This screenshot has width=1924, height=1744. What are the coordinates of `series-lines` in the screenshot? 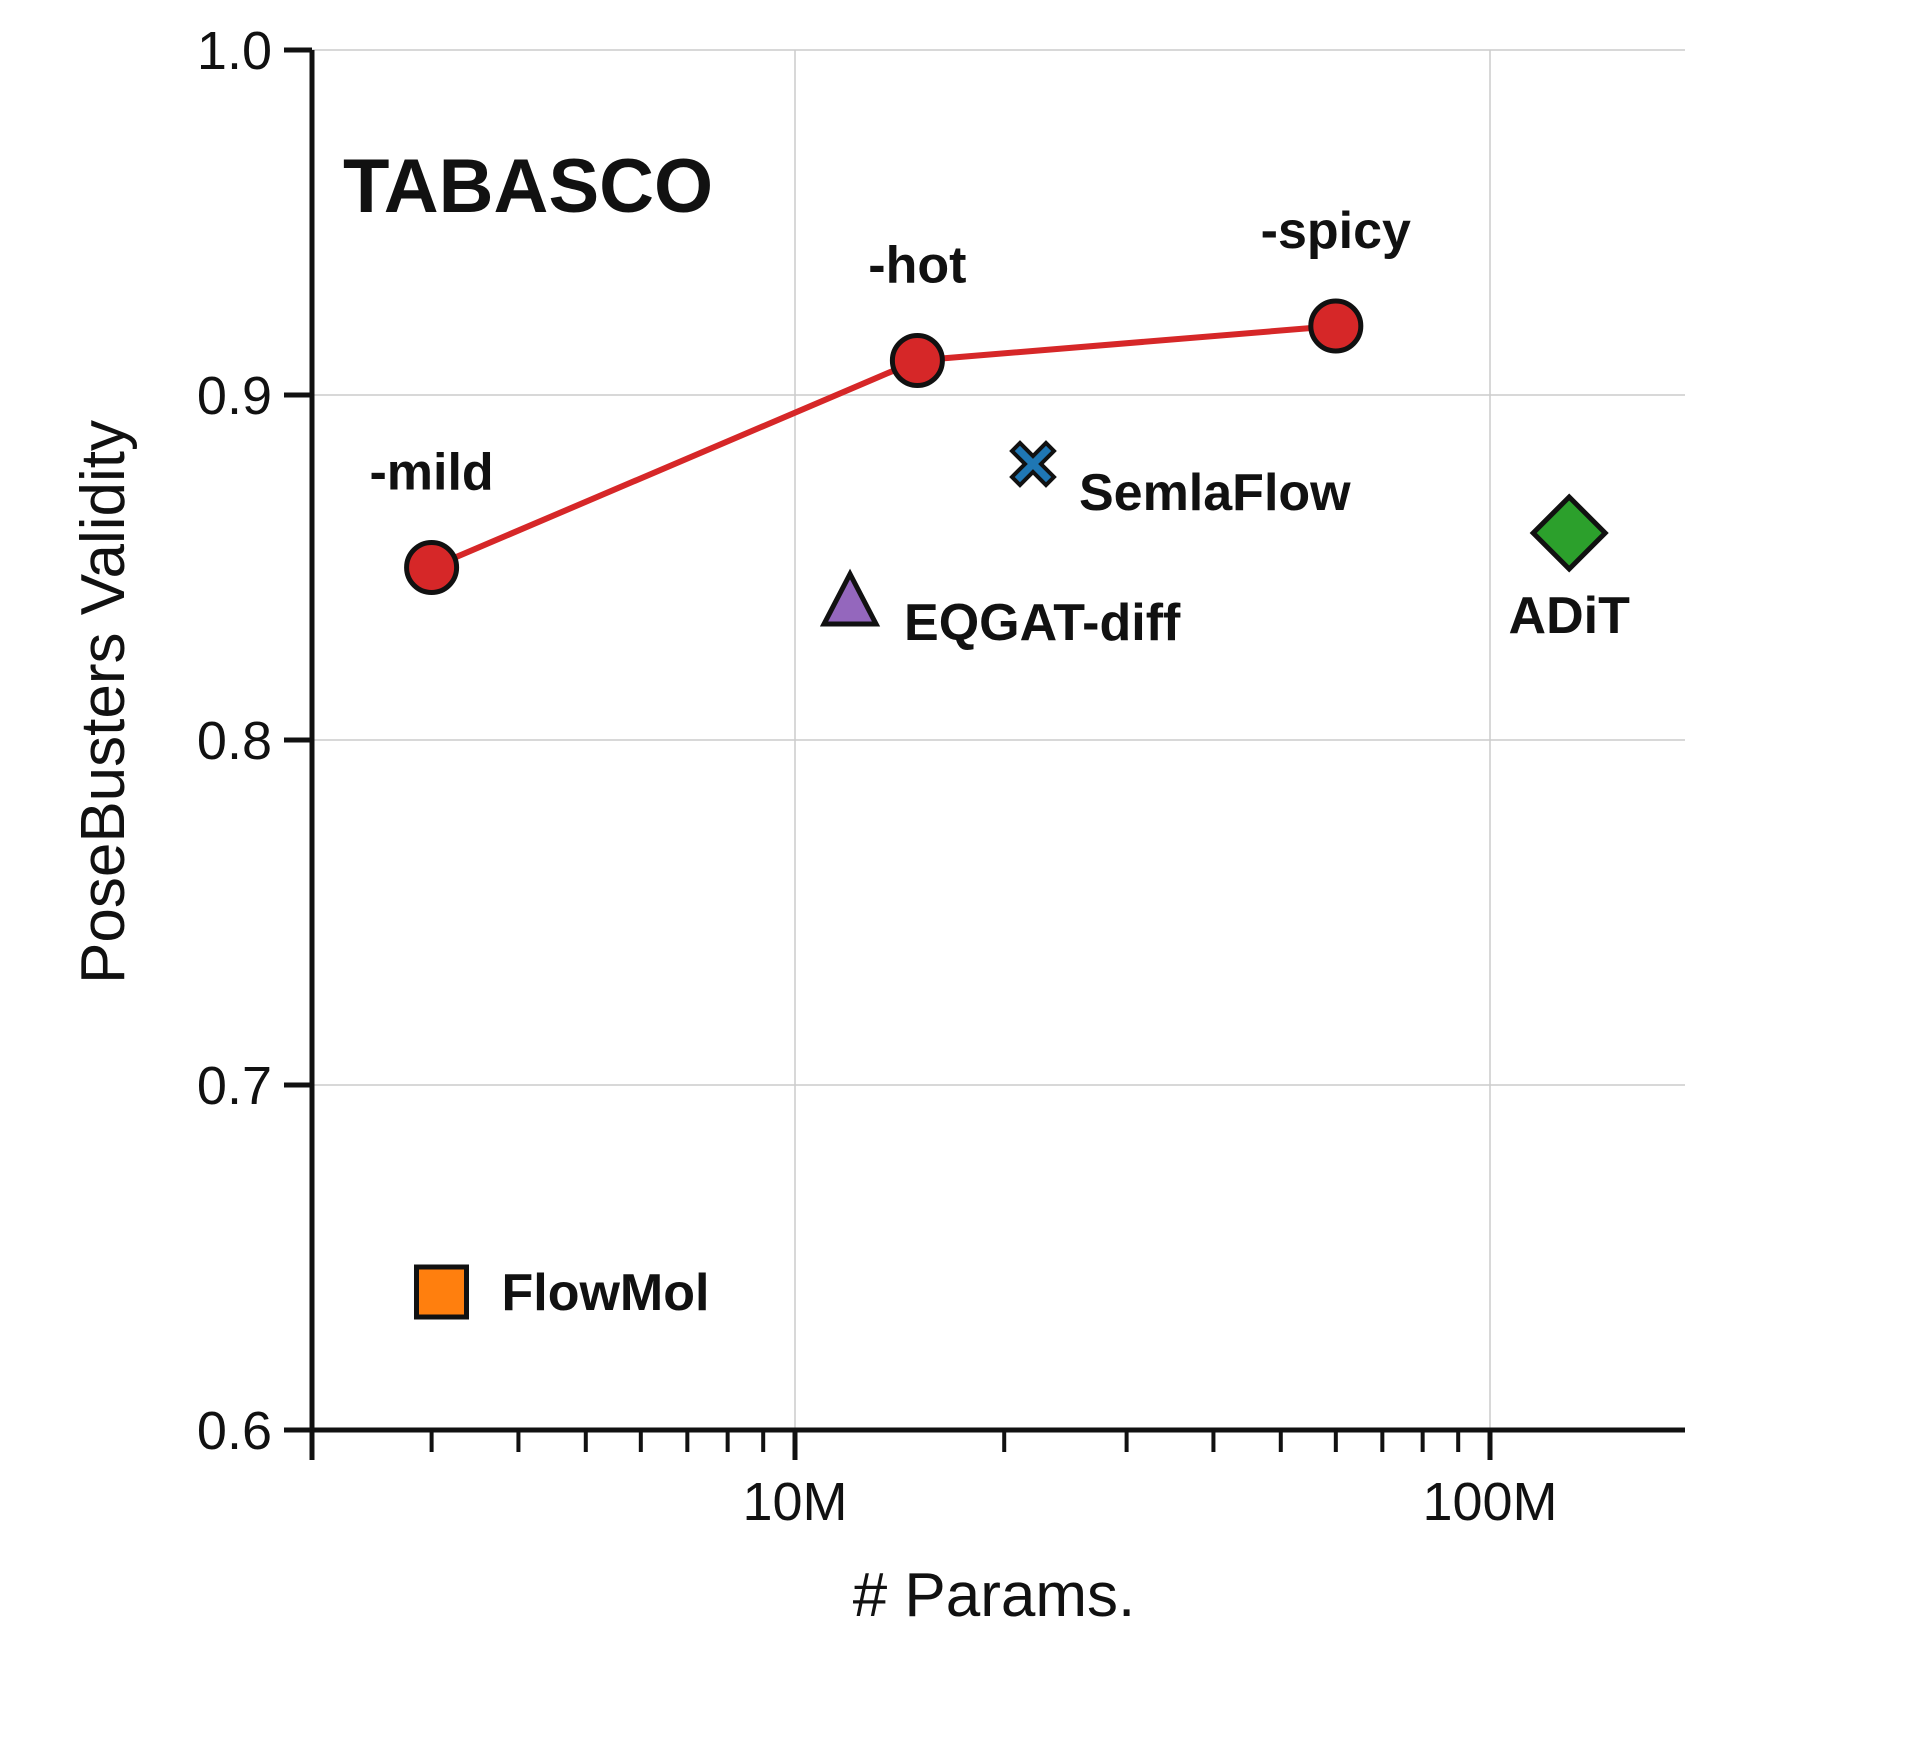 It's located at (883, 447).